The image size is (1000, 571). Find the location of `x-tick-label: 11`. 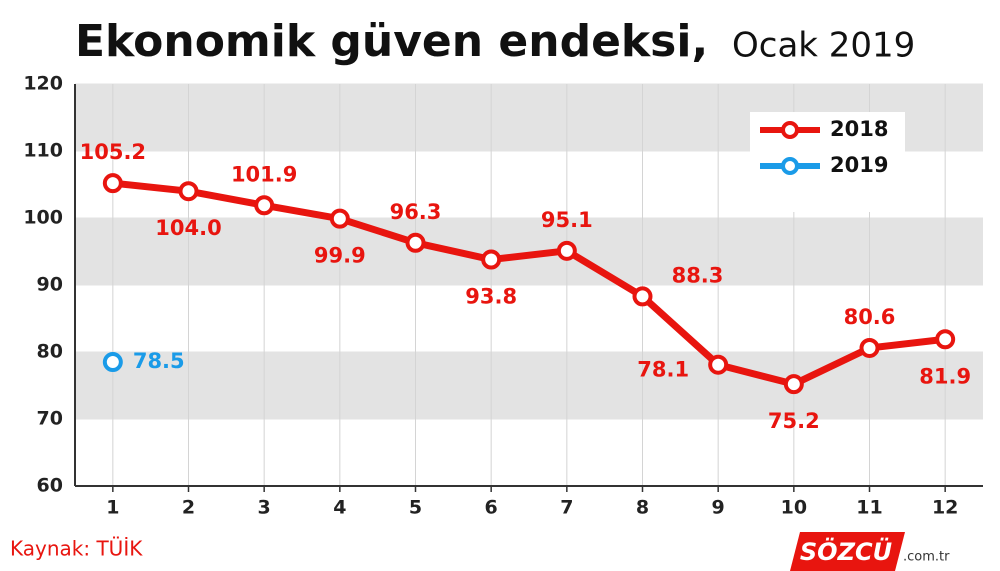

x-tick-label: 11 is located at coordinates (869, 508).